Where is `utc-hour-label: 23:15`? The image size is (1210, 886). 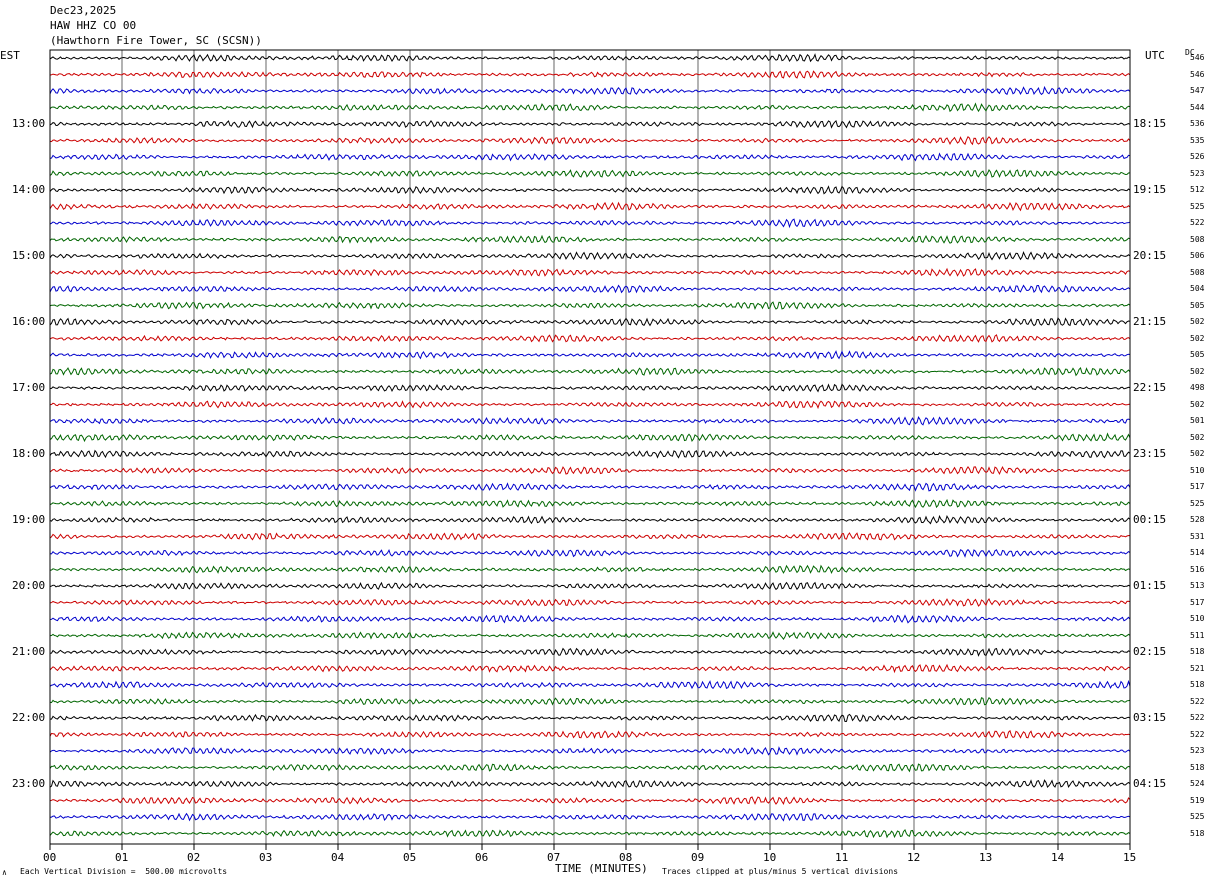 utc-hour-label: 23:15 is located at coordinates (1150, 453).